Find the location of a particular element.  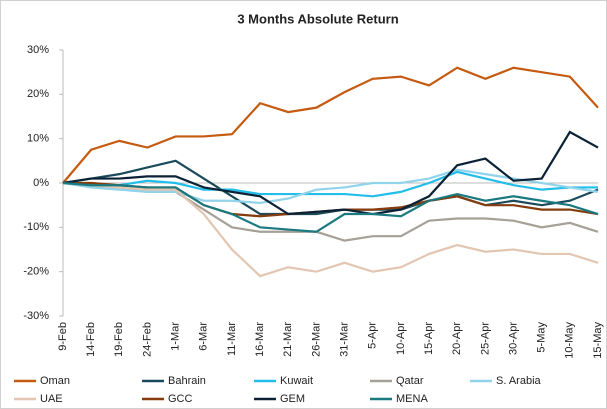

legend-label: MENA is located at coordinates (412, 399).